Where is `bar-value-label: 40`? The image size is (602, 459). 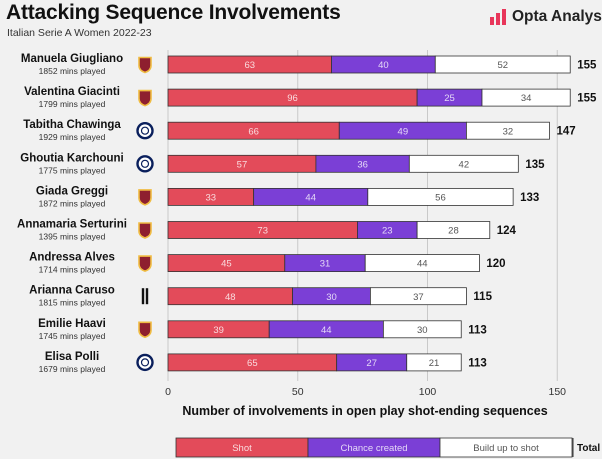
bar-value-label: 40 is located at coordinates (383, 65).